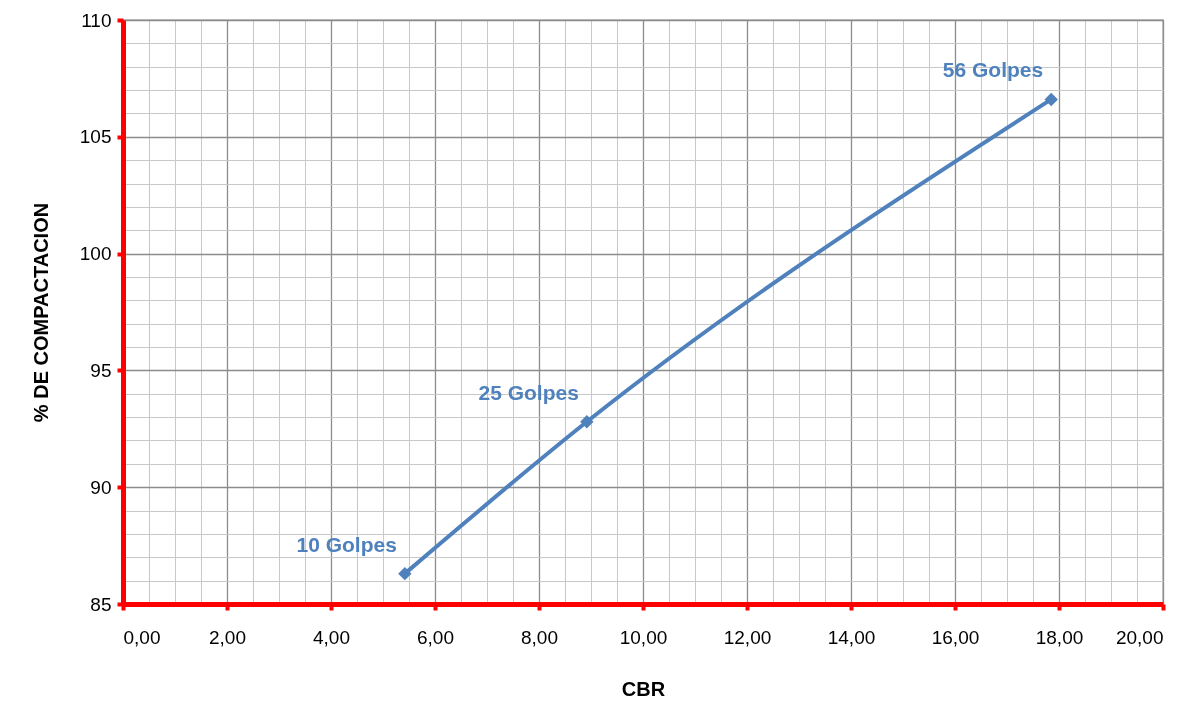 The image size is (1201, 713). What do you see at coordinates (851, 637) in the screenshot?
I see `x-tick-label: 14,00` at bounding box center [851, 637].